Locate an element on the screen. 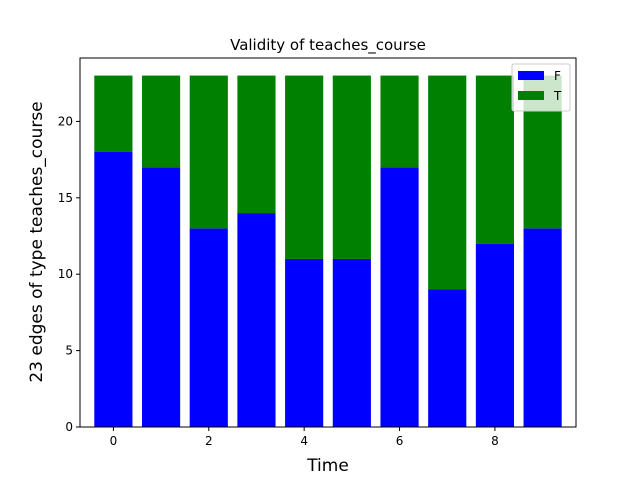 The height and width of the screenshot is (480, 640). x-axis-ticks: 0 2 4 6 8 is located at coordinates (304, 437).